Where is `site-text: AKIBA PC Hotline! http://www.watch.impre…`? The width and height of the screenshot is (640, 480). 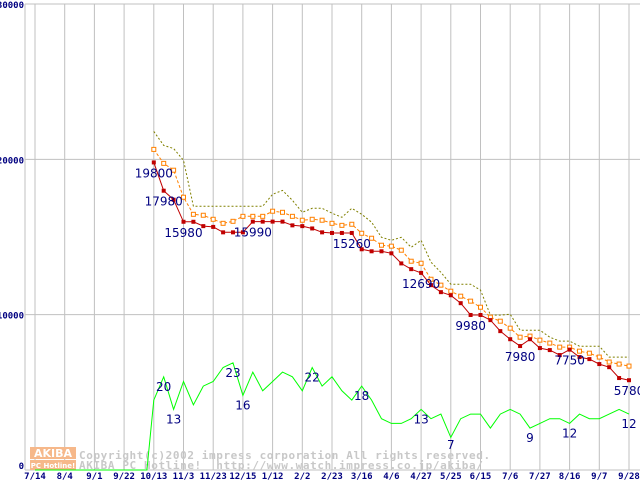
site-text: AKIBA PC Hotline! http://www.watch.impre… is located at coordinates (281, 465).